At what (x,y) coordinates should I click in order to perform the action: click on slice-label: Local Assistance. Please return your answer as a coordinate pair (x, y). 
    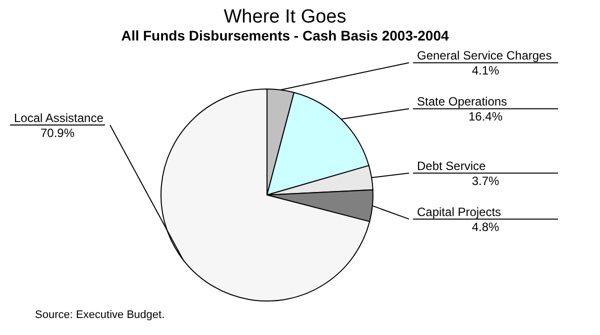
    Looking at the image, I should click on (59, 118).